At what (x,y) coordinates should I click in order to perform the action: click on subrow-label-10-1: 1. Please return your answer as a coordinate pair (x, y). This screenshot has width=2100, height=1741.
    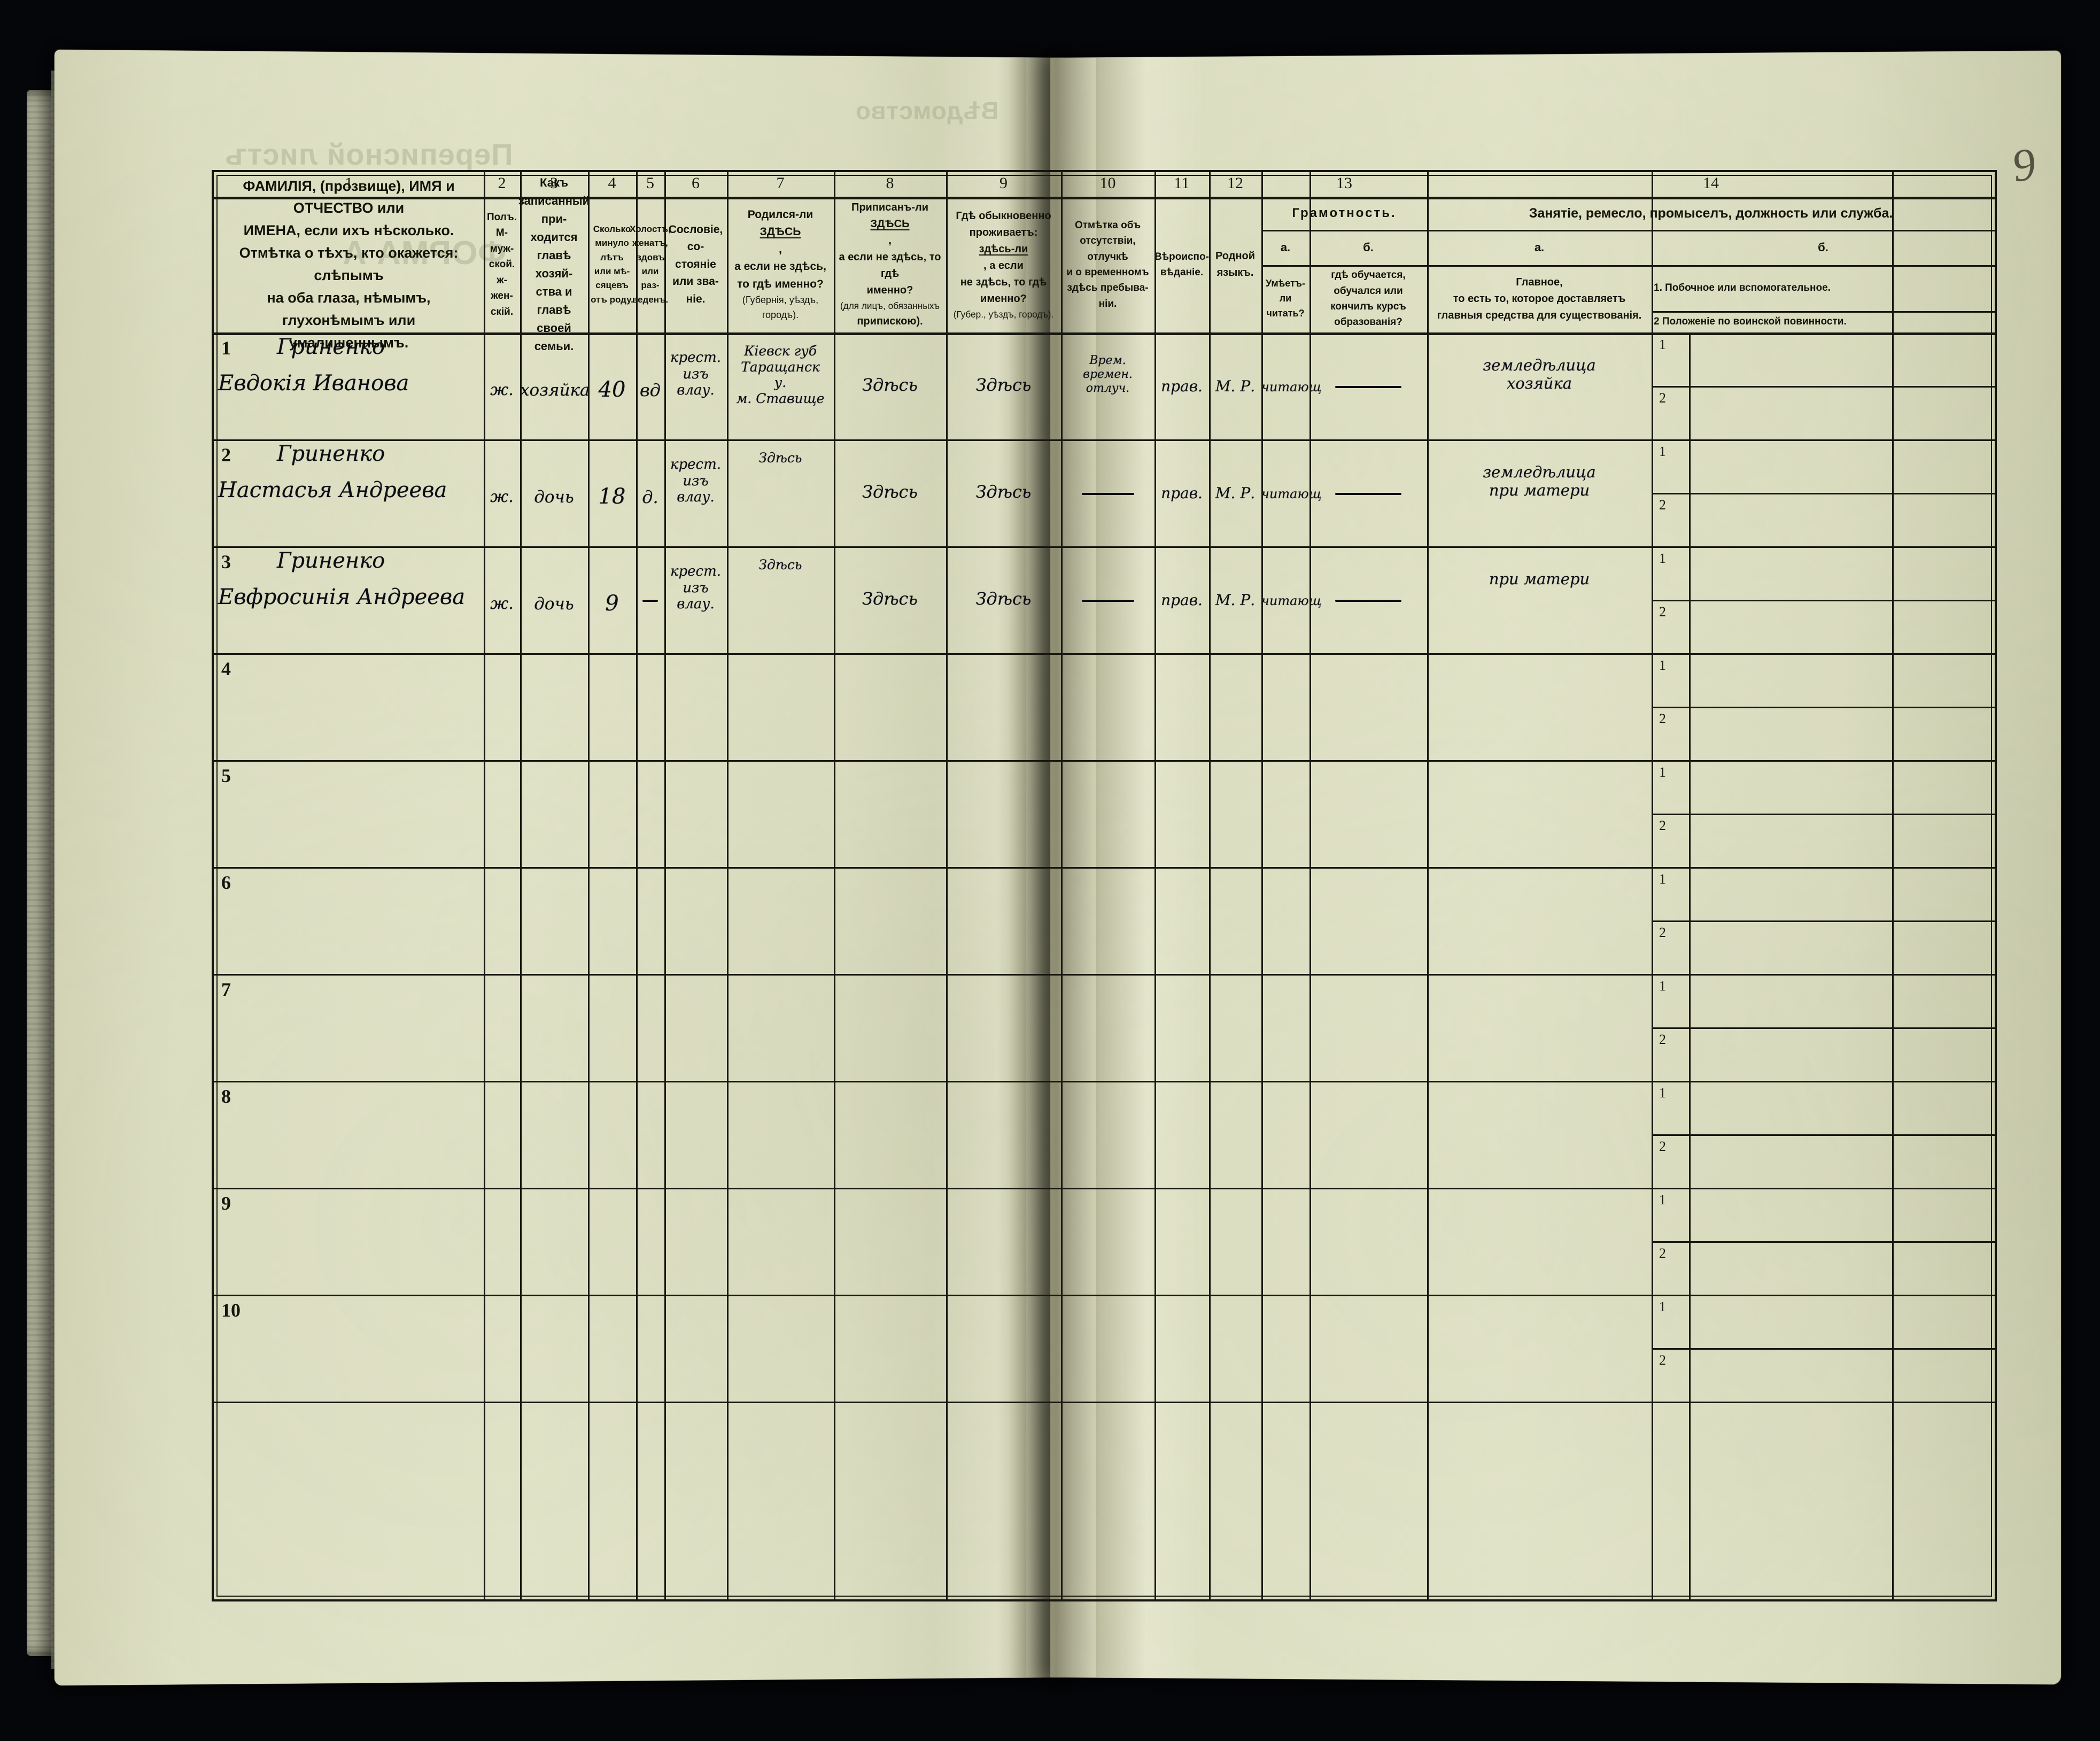
    Looking at the image, I should click on (1662, 1307).